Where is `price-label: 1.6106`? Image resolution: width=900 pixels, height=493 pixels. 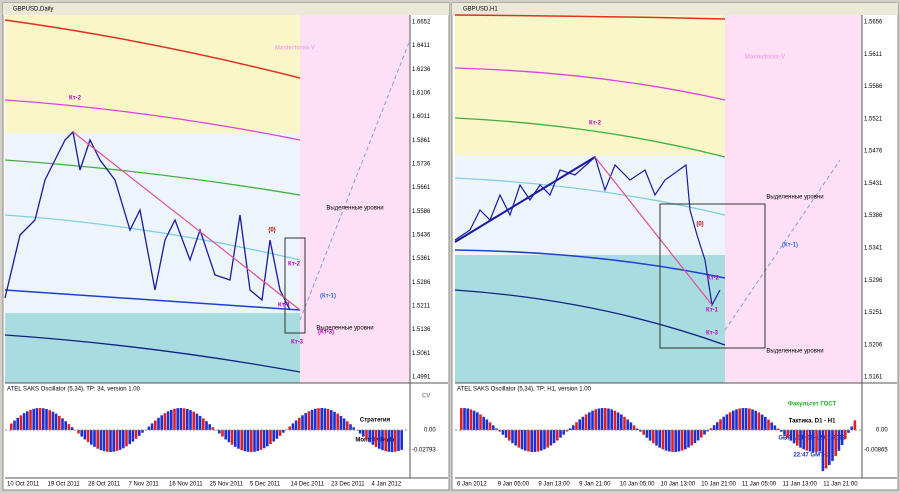 price-label: 1.6106 is located at coordinates (421, 94).